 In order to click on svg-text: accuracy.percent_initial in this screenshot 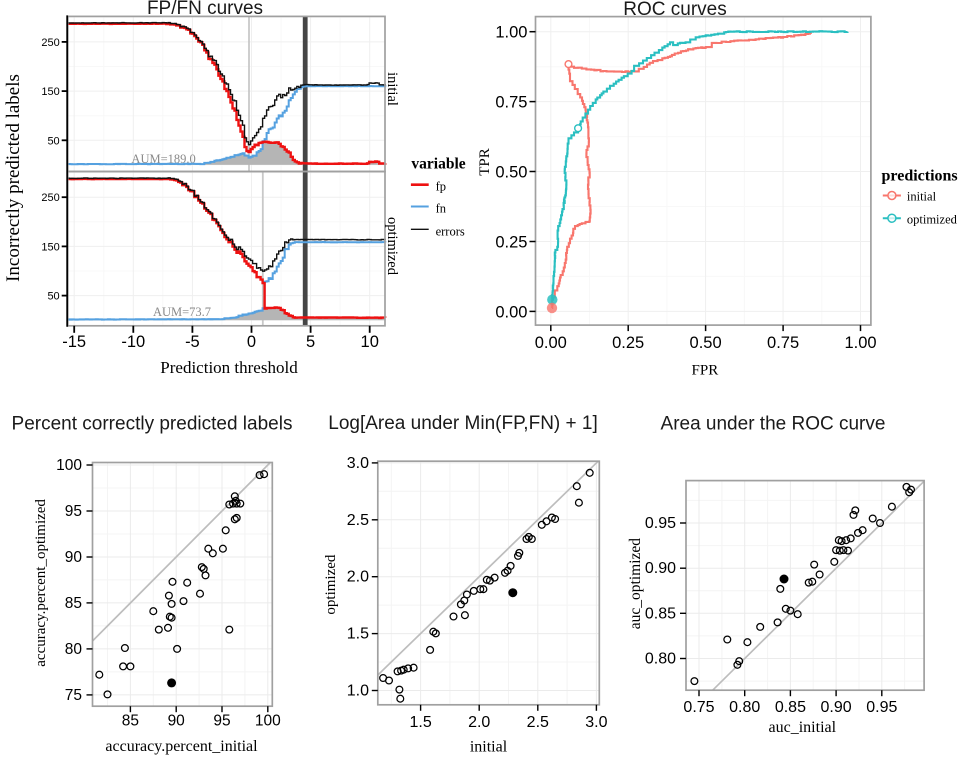, I will do `click(181, 746)`.